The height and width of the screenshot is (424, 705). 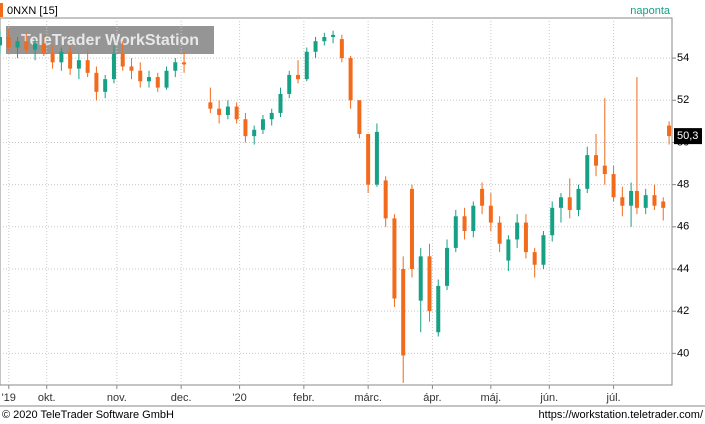 I want to click on url: https://workstation.teletrader.com/, so click(x=621, y=415).